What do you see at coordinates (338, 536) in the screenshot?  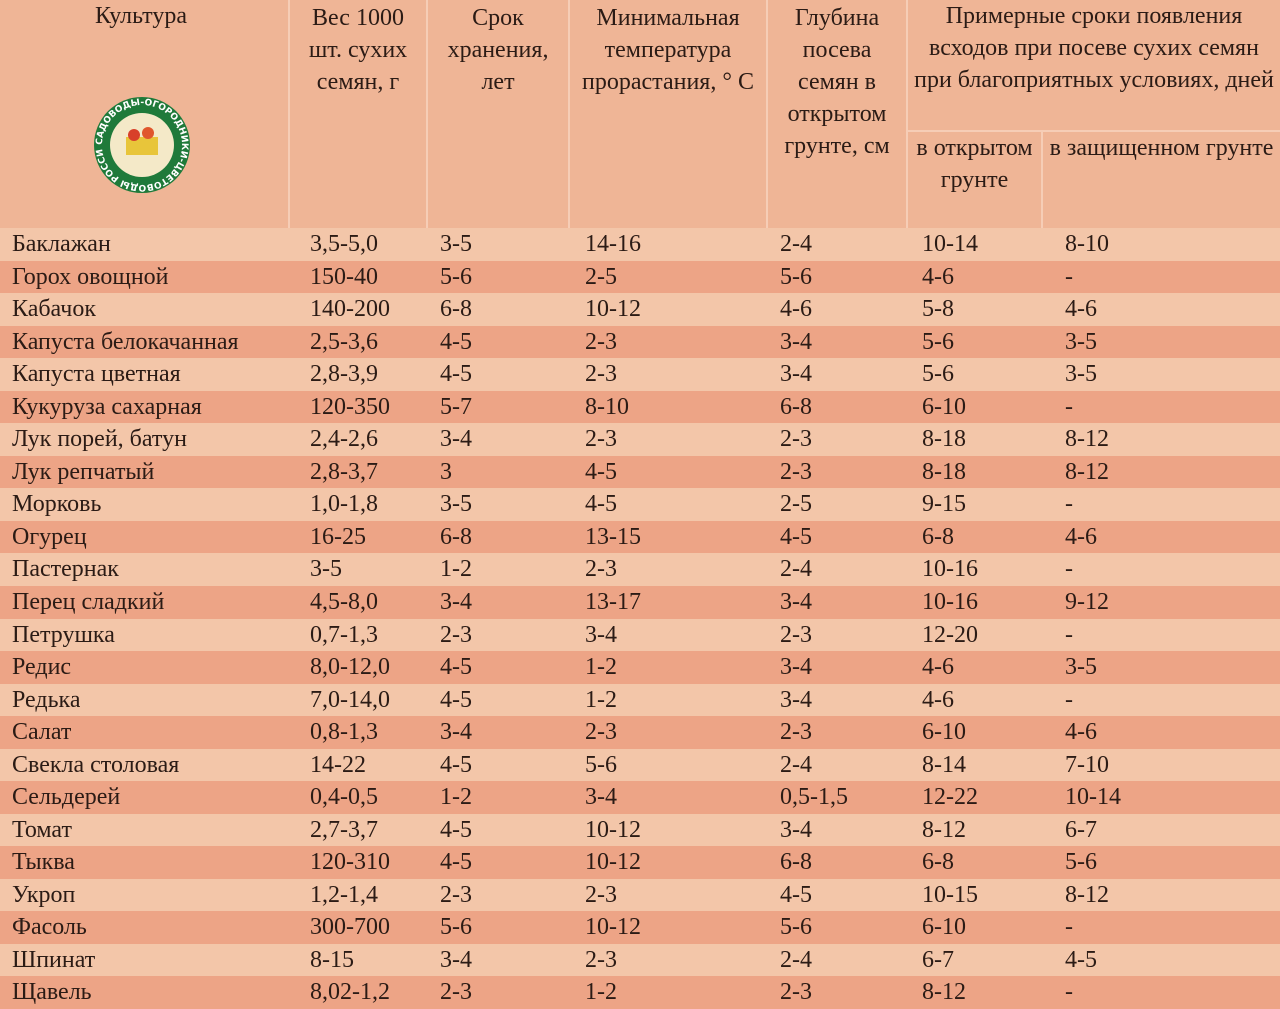 I see `cell-weight: 16-25` at bounding box center [338, 536].